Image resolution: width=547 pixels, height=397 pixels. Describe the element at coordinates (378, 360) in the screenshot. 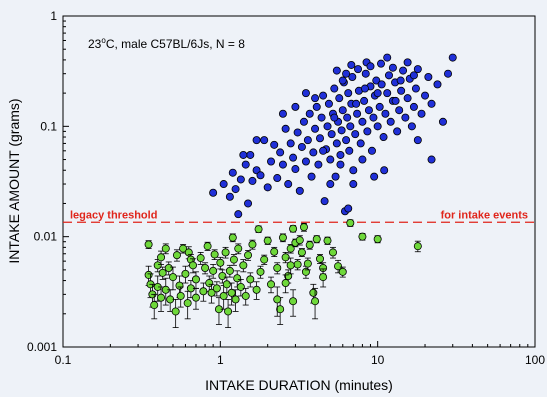

I see `x-tick-label: 10` at that location.